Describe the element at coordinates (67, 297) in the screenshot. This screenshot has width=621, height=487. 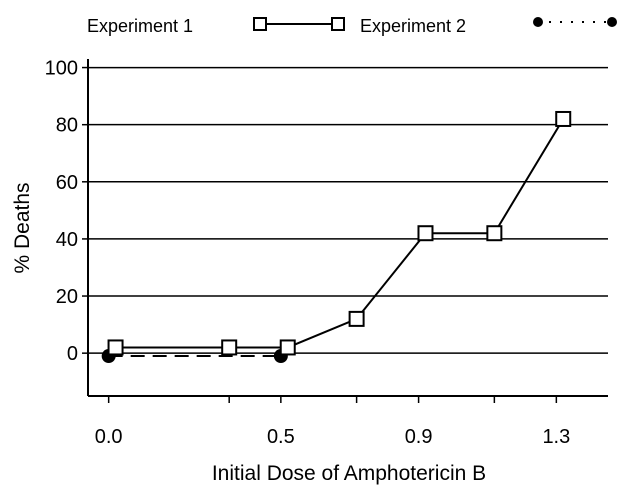
I see `y-tick-label-20: 20` at that location.